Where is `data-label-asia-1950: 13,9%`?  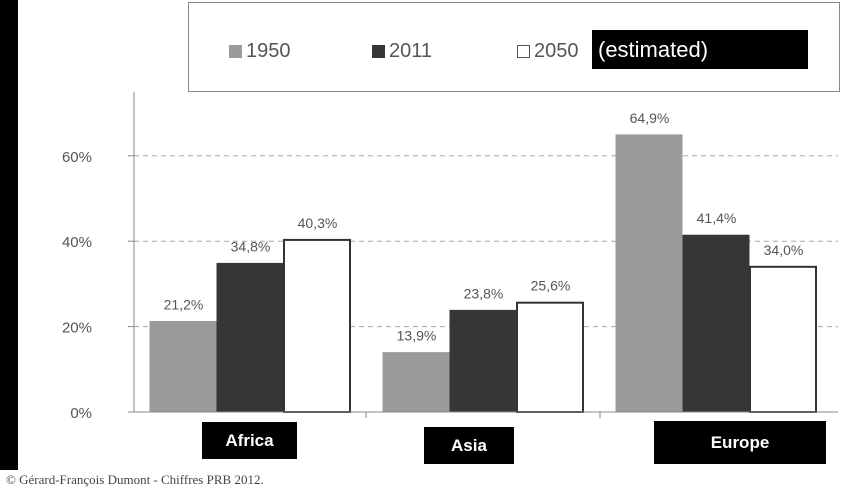 data-label-asia-1950: 13,9% is located at coordinates (417, 336).